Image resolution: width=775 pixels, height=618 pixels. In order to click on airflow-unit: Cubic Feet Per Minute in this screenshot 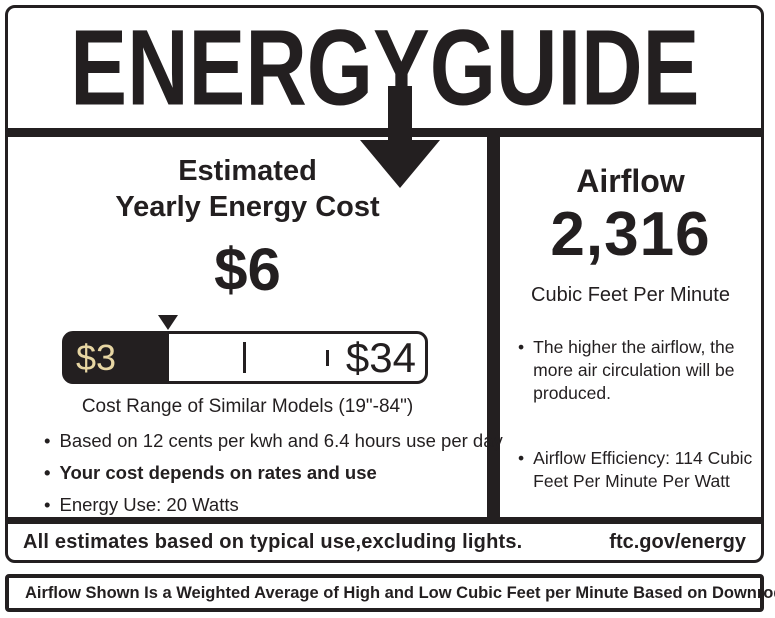, I will do `click(630, 295)`.